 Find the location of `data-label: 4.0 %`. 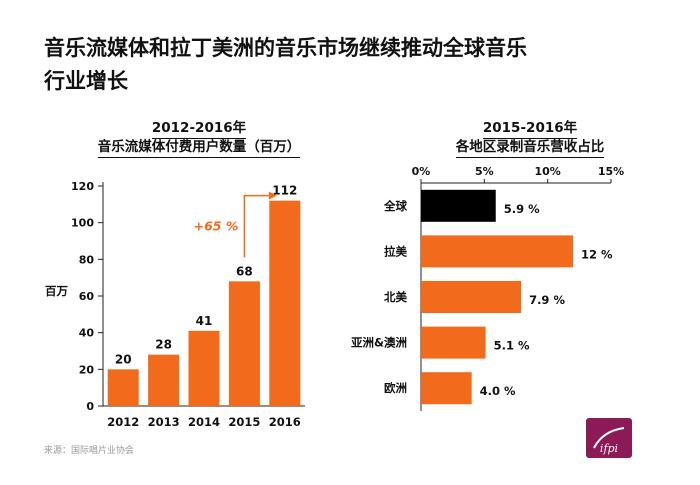

data-label: 4.0 % is located at coordinates (498, 391).